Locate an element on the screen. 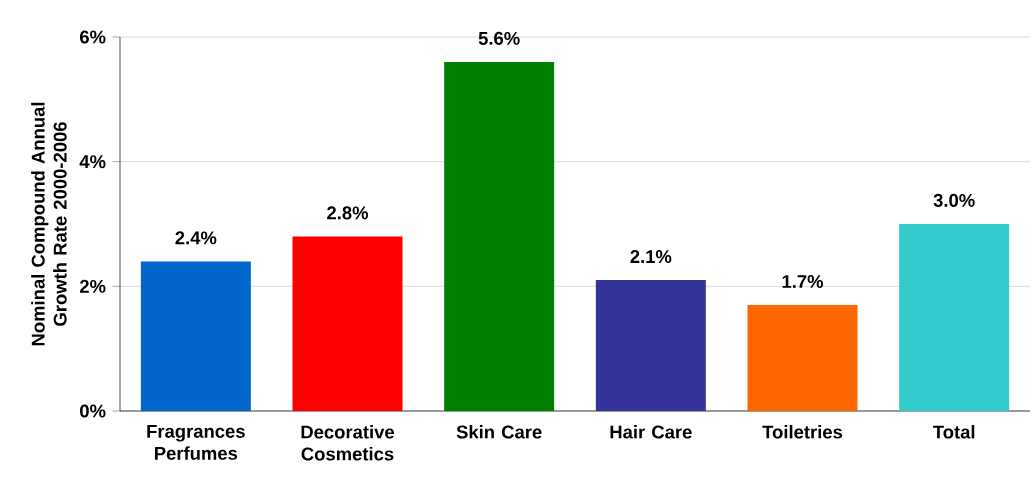 This screenshot has width=1035, height=485. x-tick-label: Skin Care is located at coordinates (499, 432).